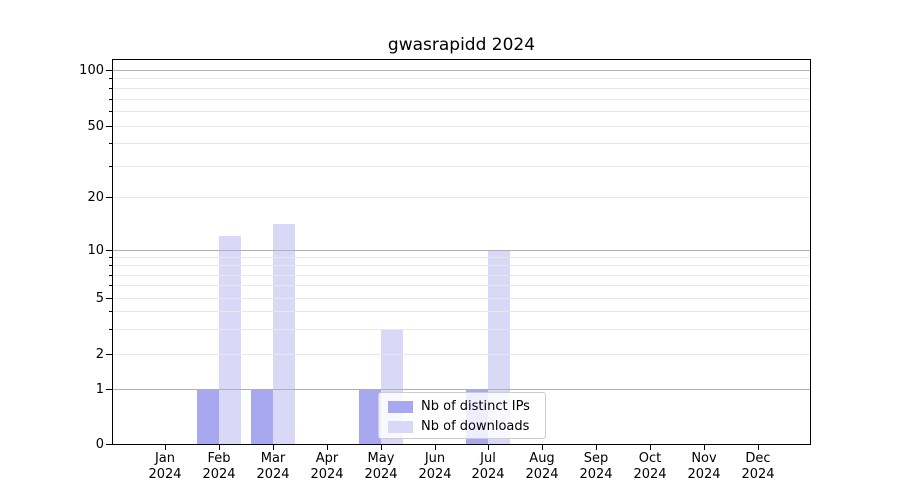 The height and width of the screenshot is (500, 900). I want to click on x-tick-label-month: Aug, so click(542, 458).